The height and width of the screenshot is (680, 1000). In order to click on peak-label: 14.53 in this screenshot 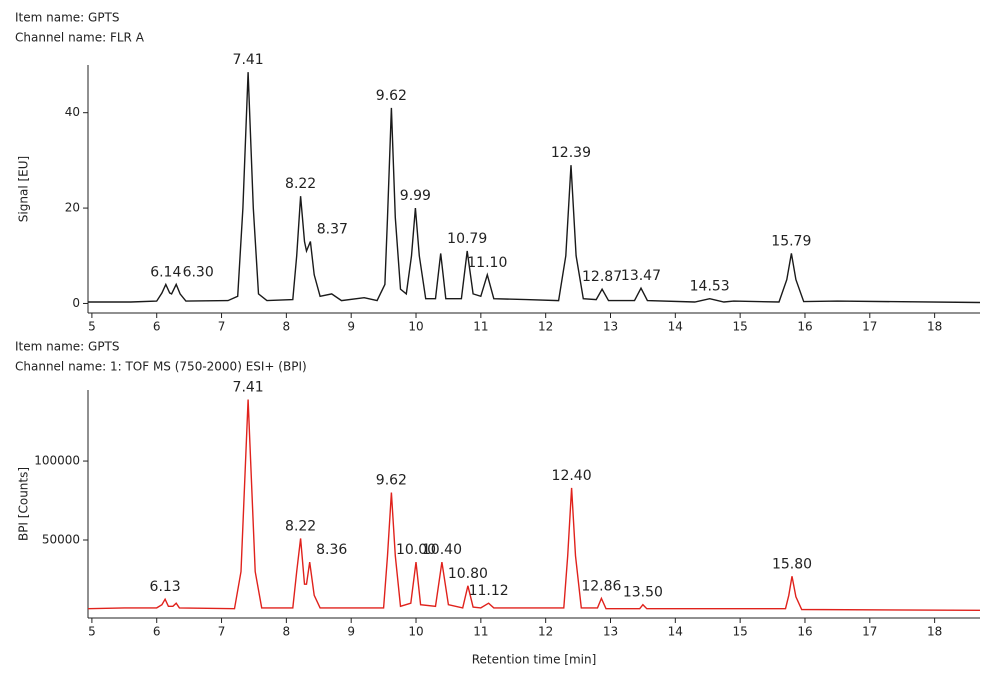, I will do `click(710, 287)`.